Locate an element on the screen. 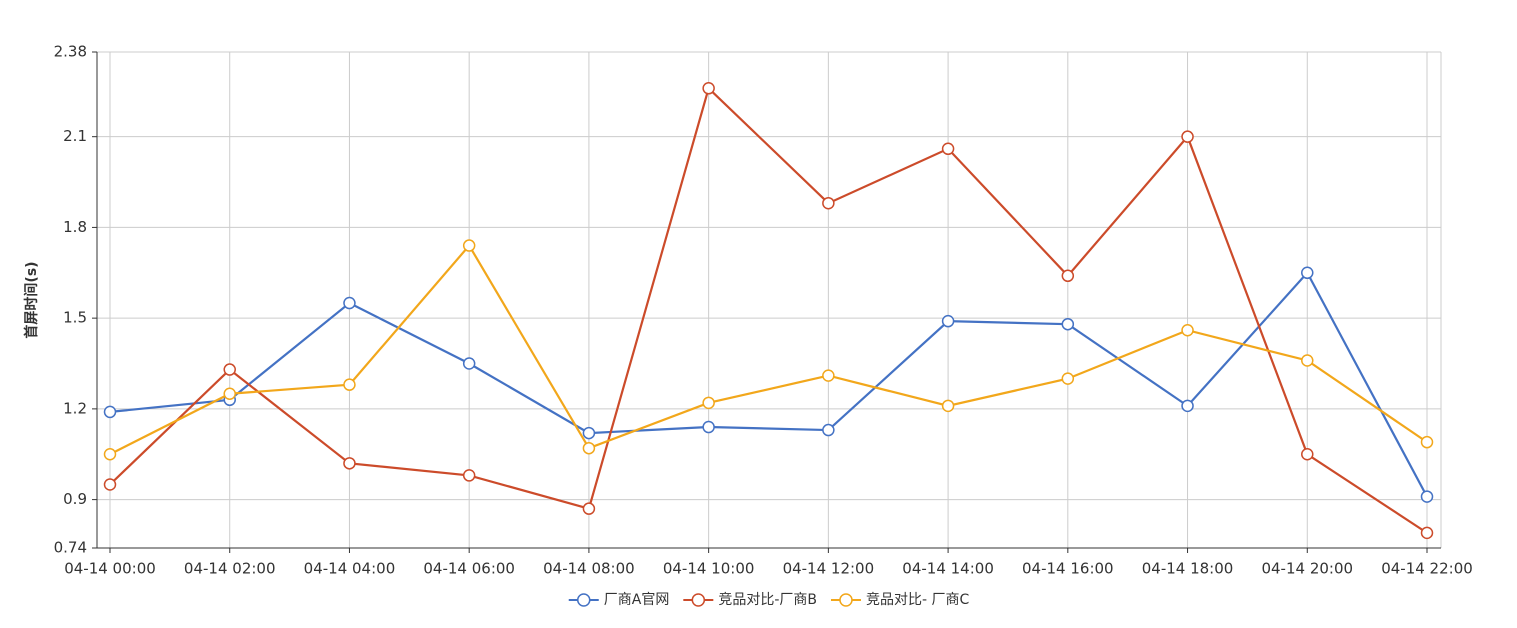 Image resolution: width=1517 pixels, height=628 pixels. legend-label: 厂商A官网 is located at coordinates (637, 600).